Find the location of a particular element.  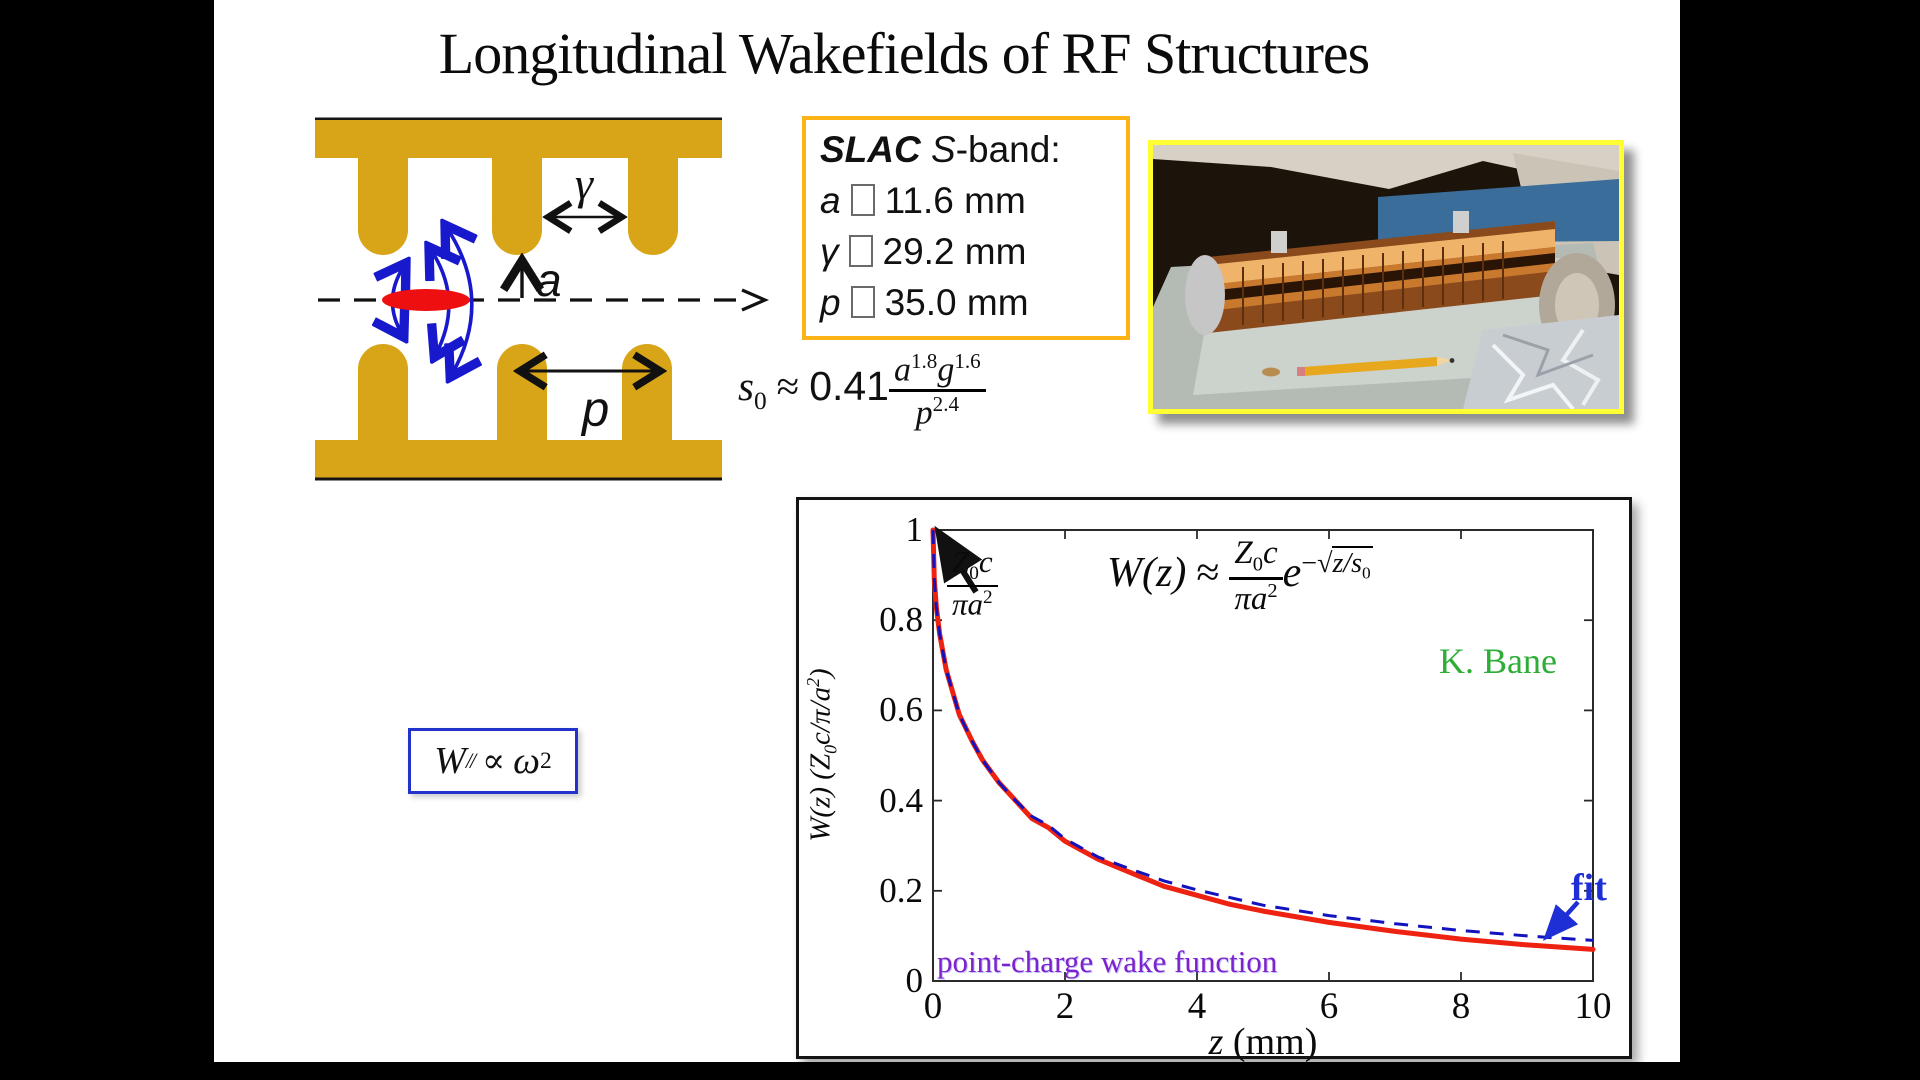

bottom-wall is located at coordinates (518, 412).